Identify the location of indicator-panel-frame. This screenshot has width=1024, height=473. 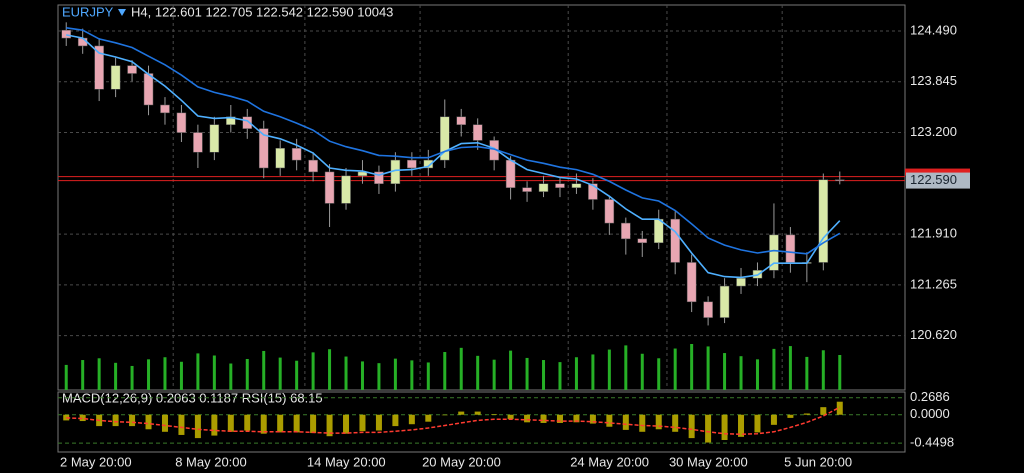
(481, 422).